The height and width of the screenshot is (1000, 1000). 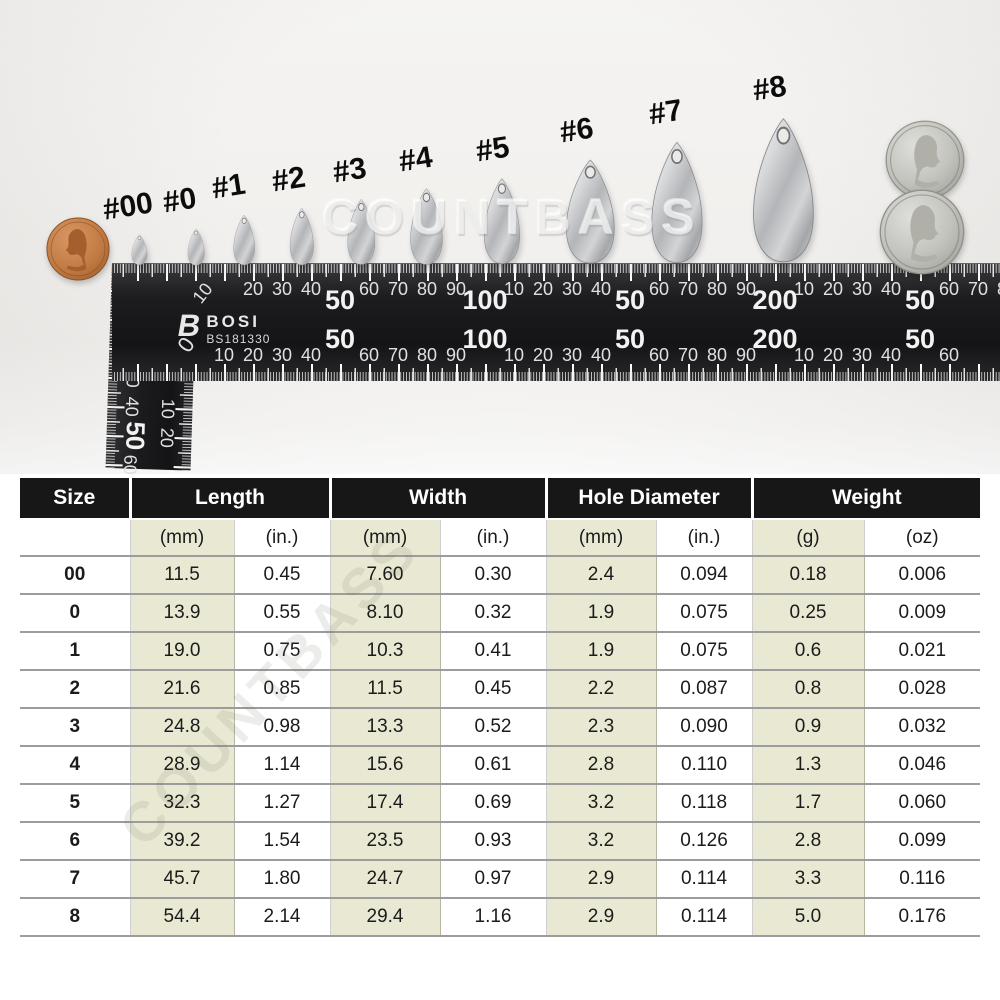 What do you see at coordinates (385, 613) in the screenshot?
I see `value-cell: 8.10` at bounding box center [385, 613].